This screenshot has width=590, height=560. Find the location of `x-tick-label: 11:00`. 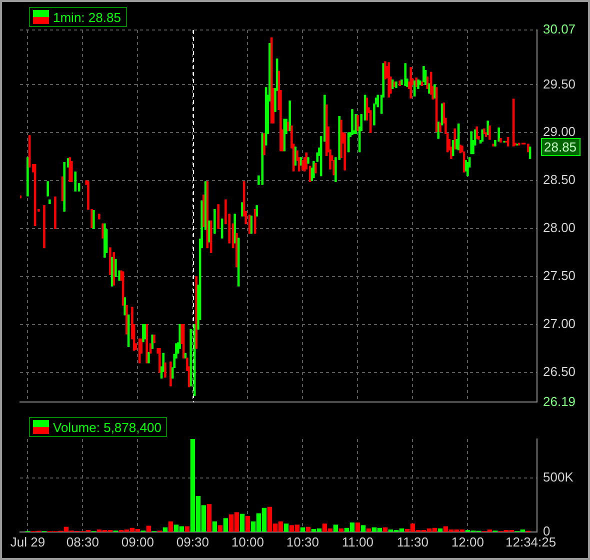

x-tick-label: 11:00 is located at coordinates (358, 542).